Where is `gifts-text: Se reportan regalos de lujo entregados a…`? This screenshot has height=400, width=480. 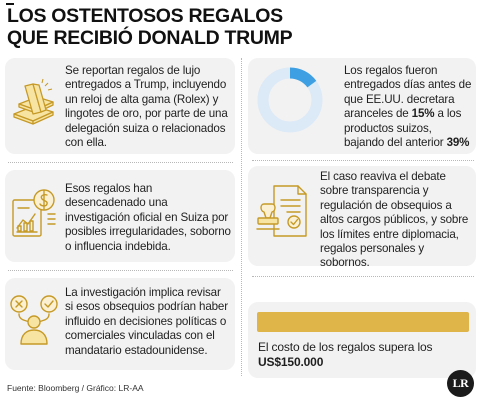
gifts-text: Se reportan regalos de lujo entregados a… is located at coordinates (146, 107).